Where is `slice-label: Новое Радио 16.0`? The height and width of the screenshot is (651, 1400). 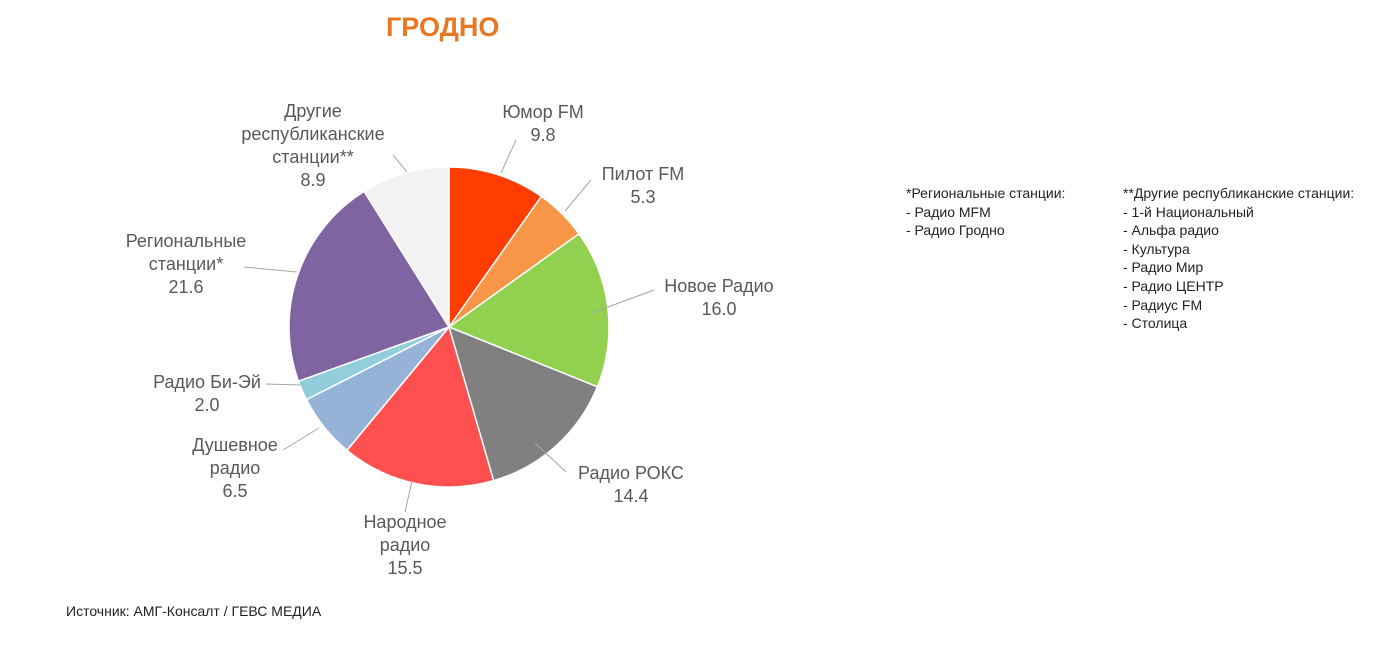
slice-label: Новое Радио 16.0 is located at coordinates (718, 297).